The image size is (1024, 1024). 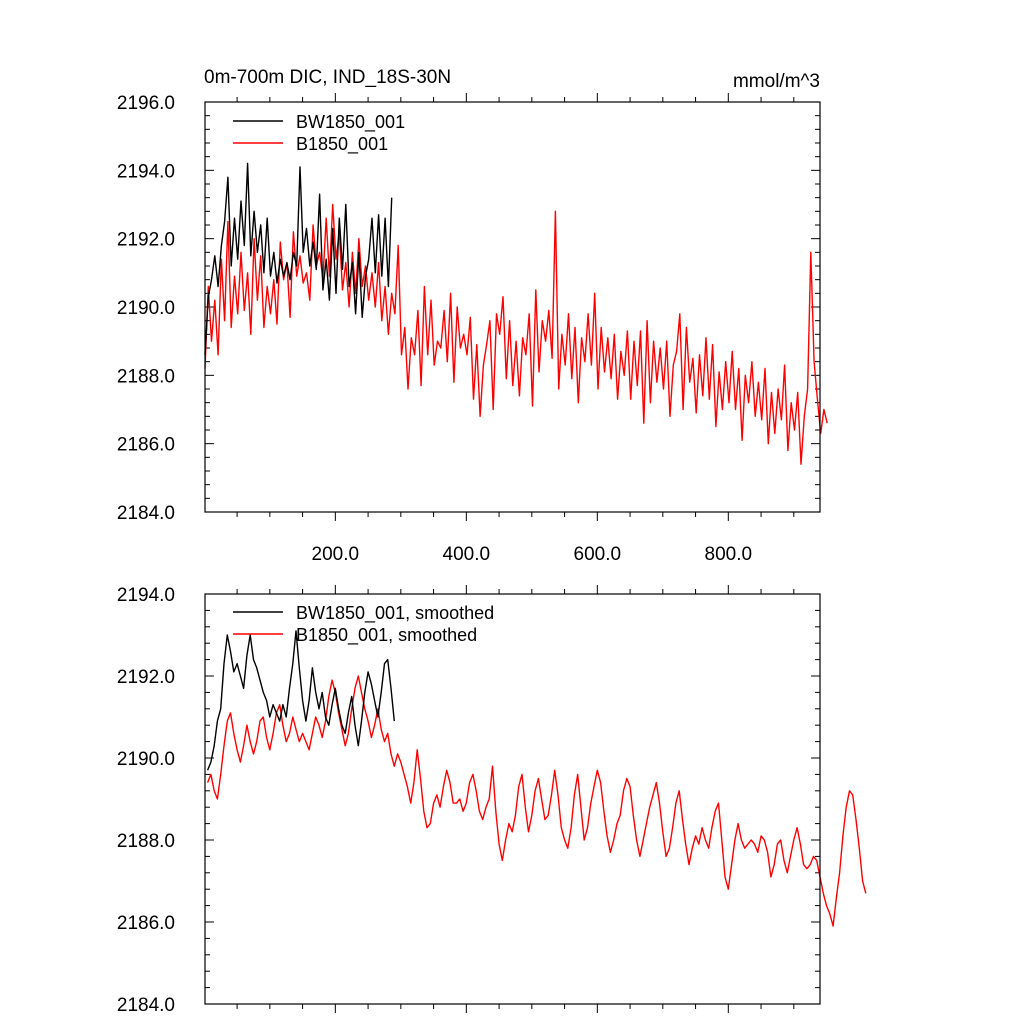 What do you see at coordinates (729, 554) in the screenshot?
I see `top-xtick-label: 800.0` at bounding box center [729, 554].